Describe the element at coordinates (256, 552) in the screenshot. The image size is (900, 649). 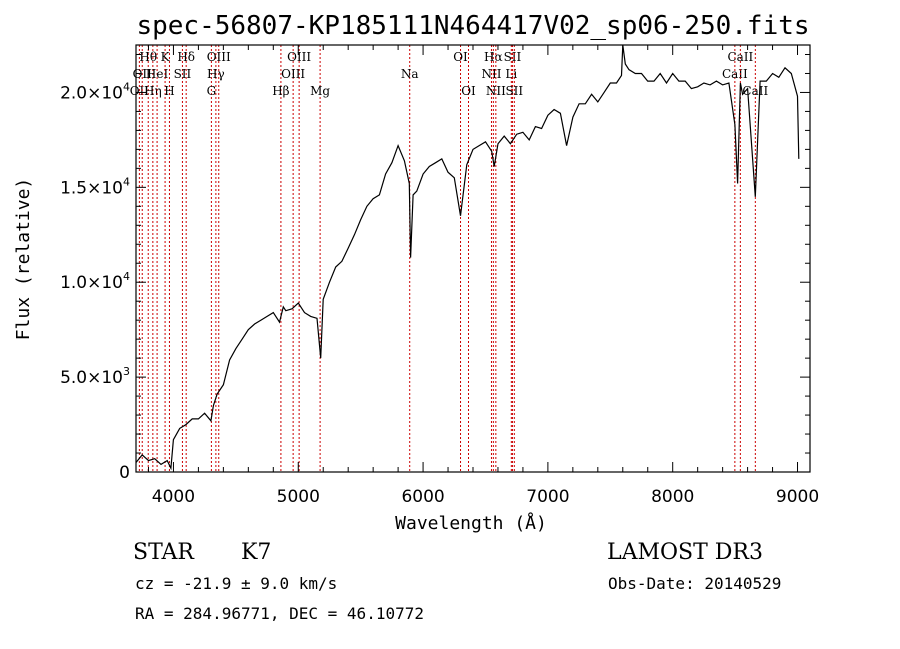
I see `object-subclass: K7` at that location.